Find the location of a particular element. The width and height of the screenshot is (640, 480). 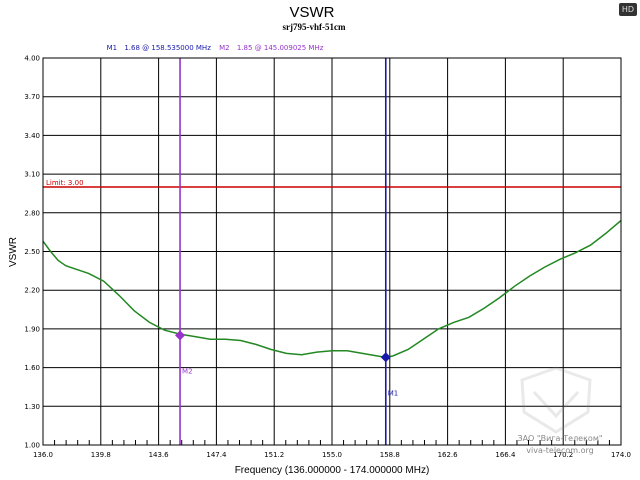

m1-readout-label: M1 is located at coordinates (112, 48).